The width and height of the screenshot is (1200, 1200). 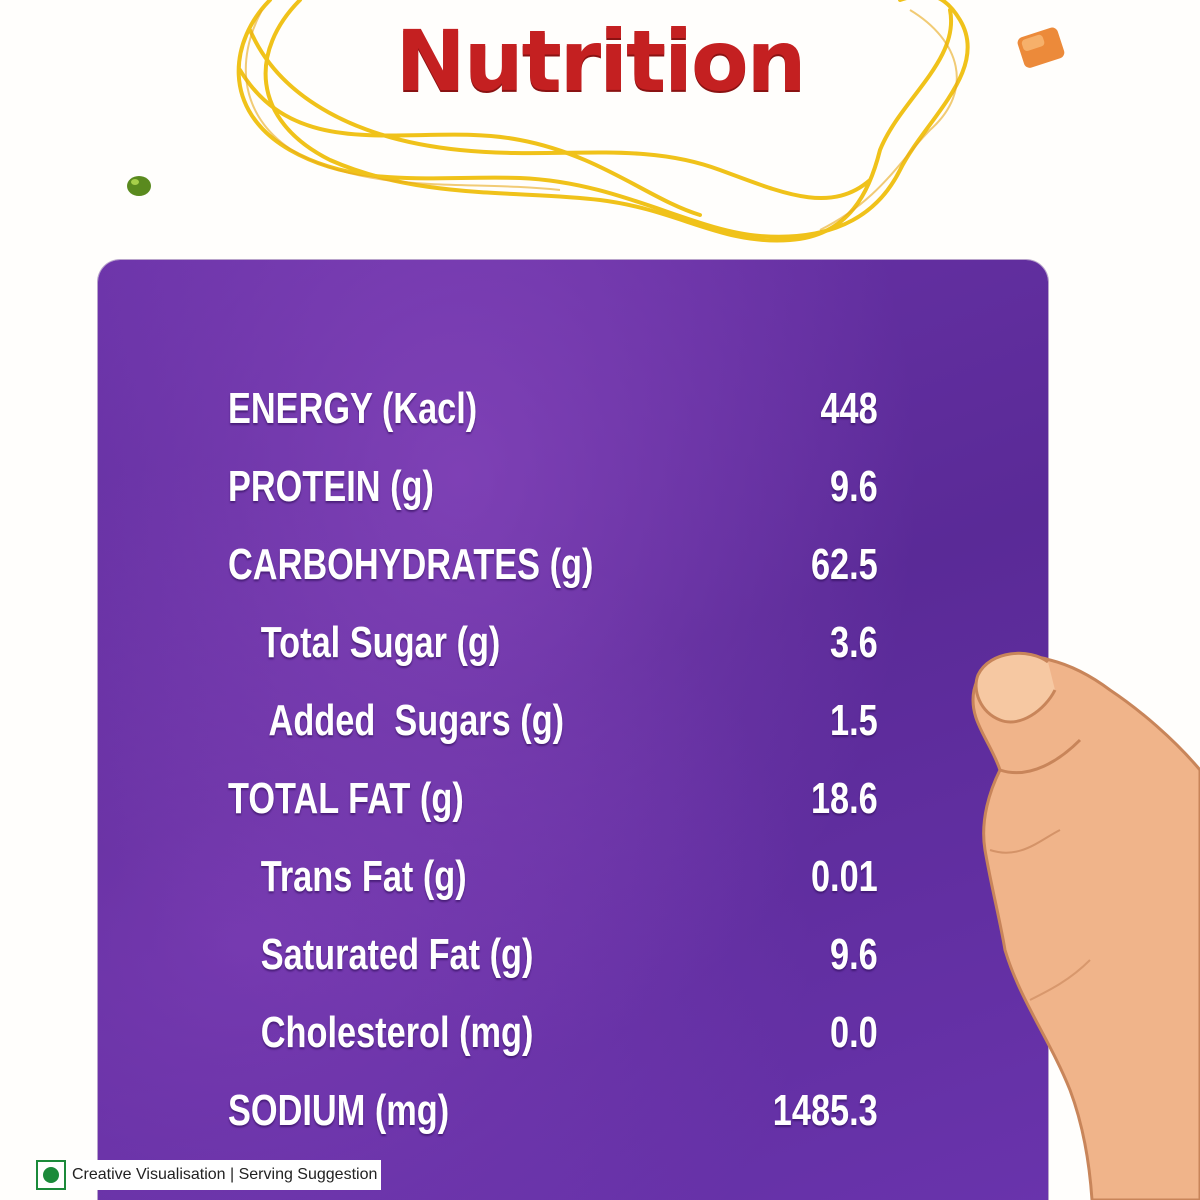 What do you see at coordinates (553, 955) in the screenshot?
I see `nutrient-row-saturated-fat: Saturated Fat (g) 9.6` at bounding box center [553, 955].